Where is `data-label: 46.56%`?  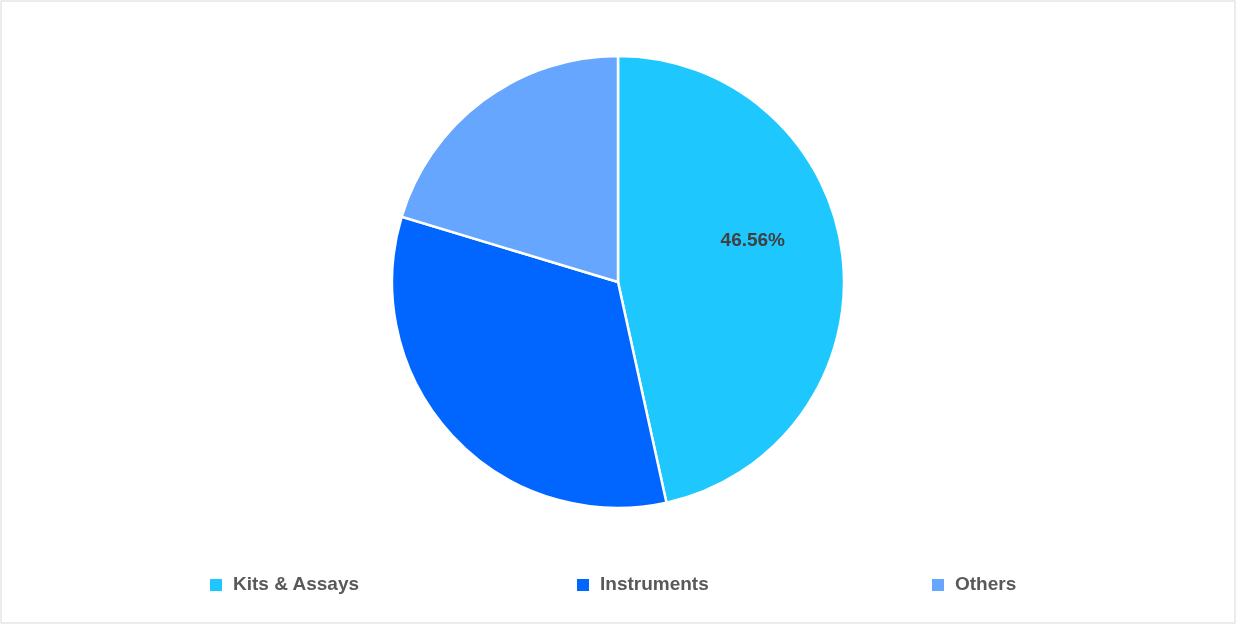 data-label: 46.56% is located at coordinates (753, 240).